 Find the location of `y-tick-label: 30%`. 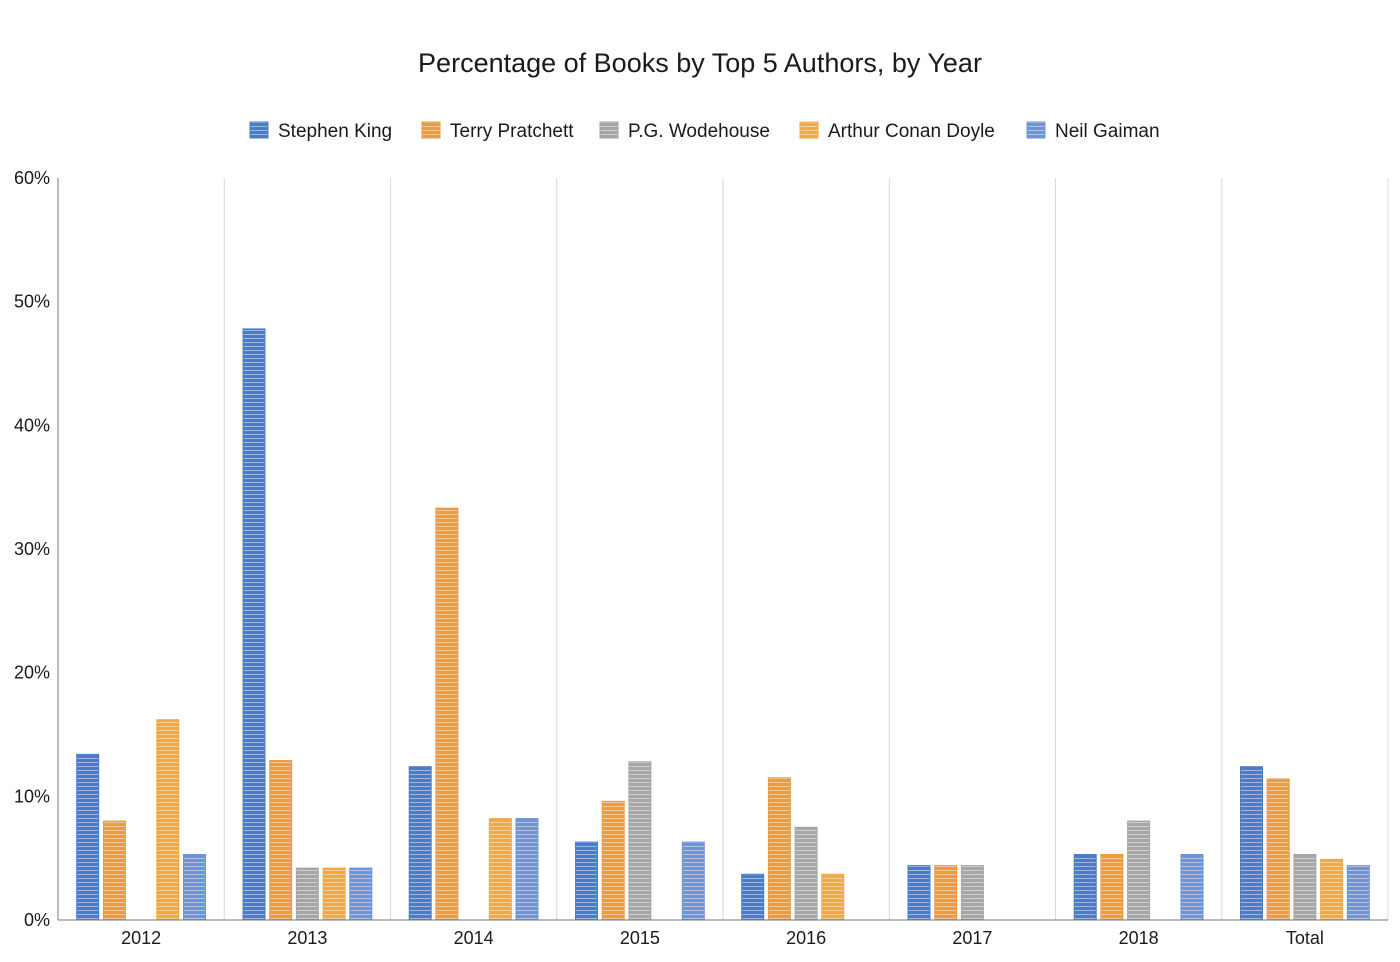

y-tick-label: 30% is located at coordinates (32, 549).